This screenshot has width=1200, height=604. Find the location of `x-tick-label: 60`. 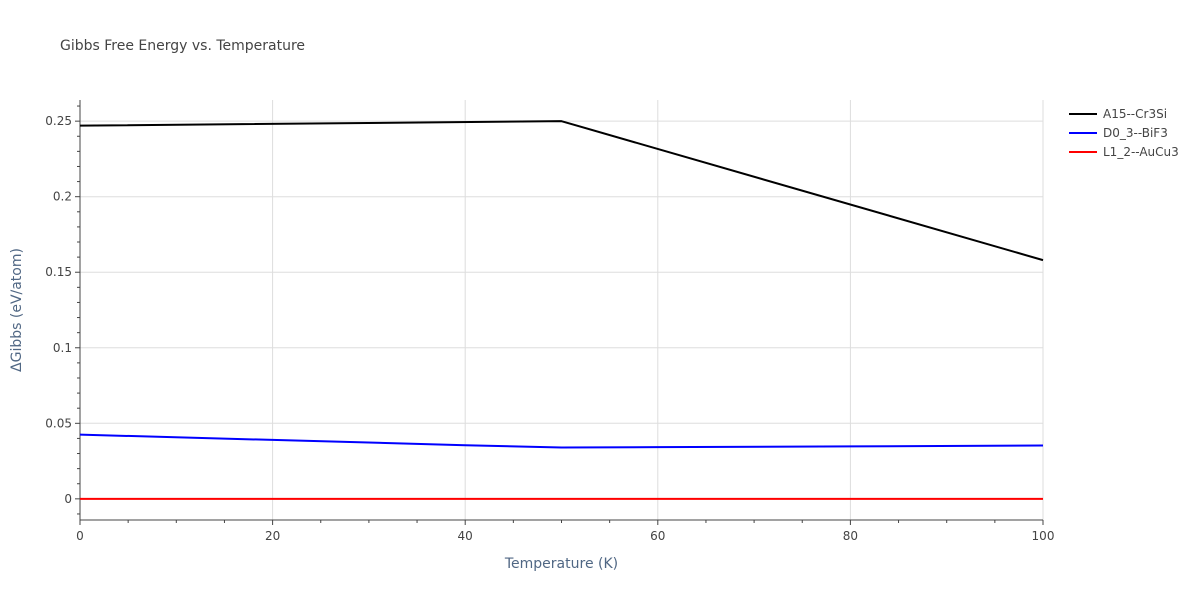

x-tick-label: 60 is located at coordinates (657, 536).